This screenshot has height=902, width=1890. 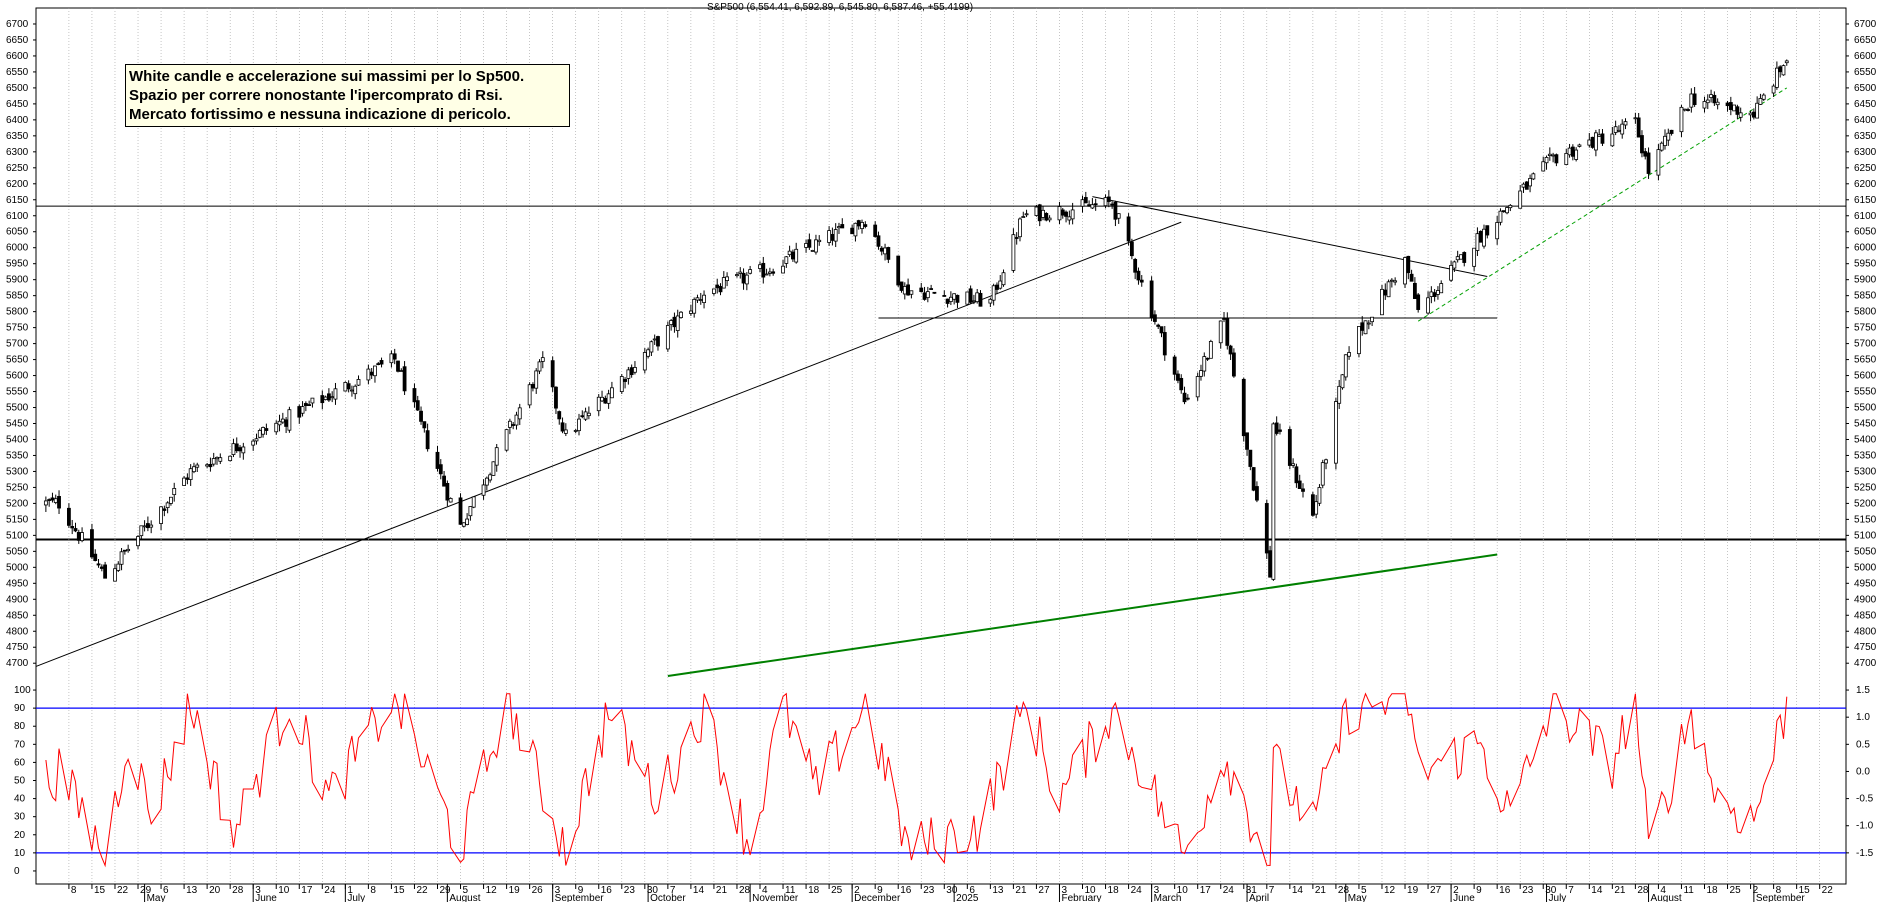 What do you see at coordinates (790, 890) in the screenshot?
I see `x-tick-label: 11` at bounding box center [790, 890].